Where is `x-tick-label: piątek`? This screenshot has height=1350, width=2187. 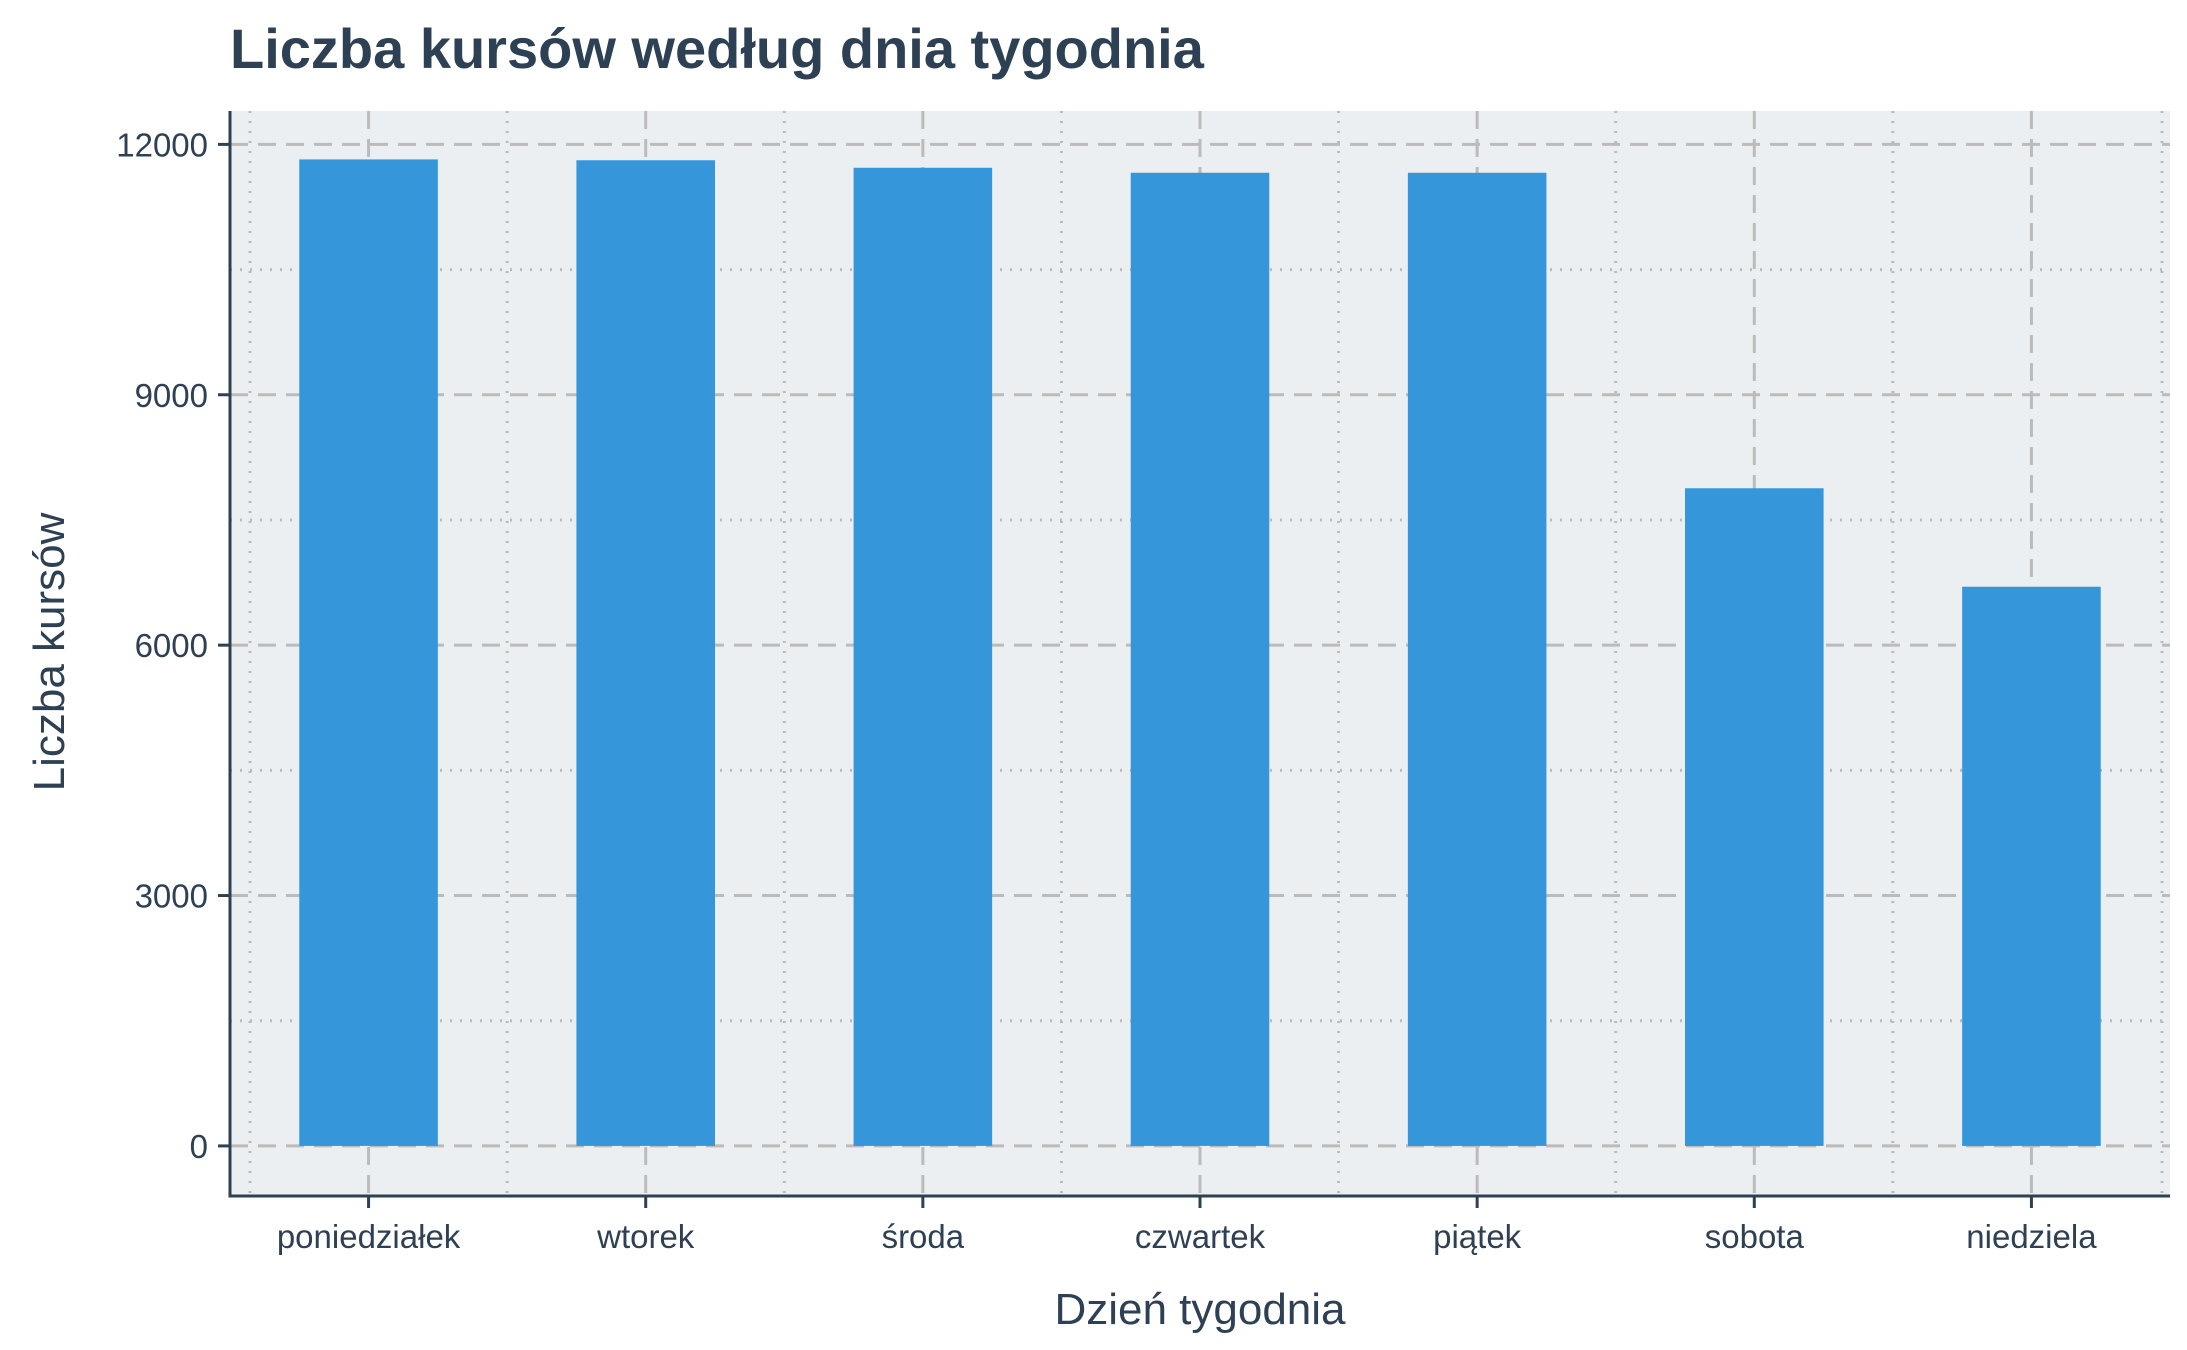 x-tick-label: piątek is located at coordinates (1477, 1236).